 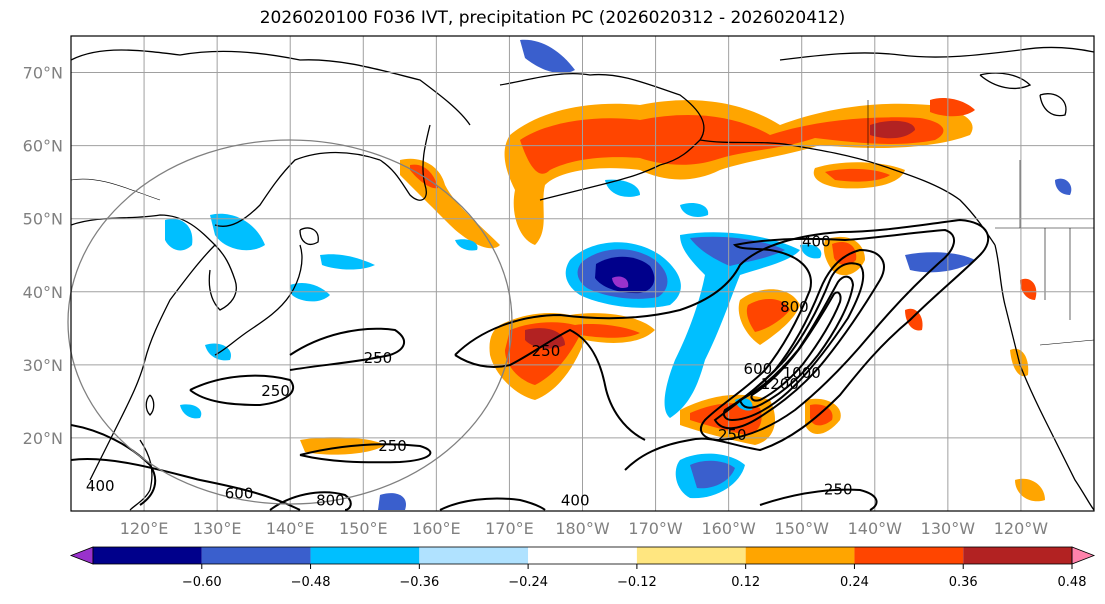 What do you see at coordinates (854, 582) in the screenshot?
I see `colorbar-tick-label: 0.24` at bounding box center [854, 582].